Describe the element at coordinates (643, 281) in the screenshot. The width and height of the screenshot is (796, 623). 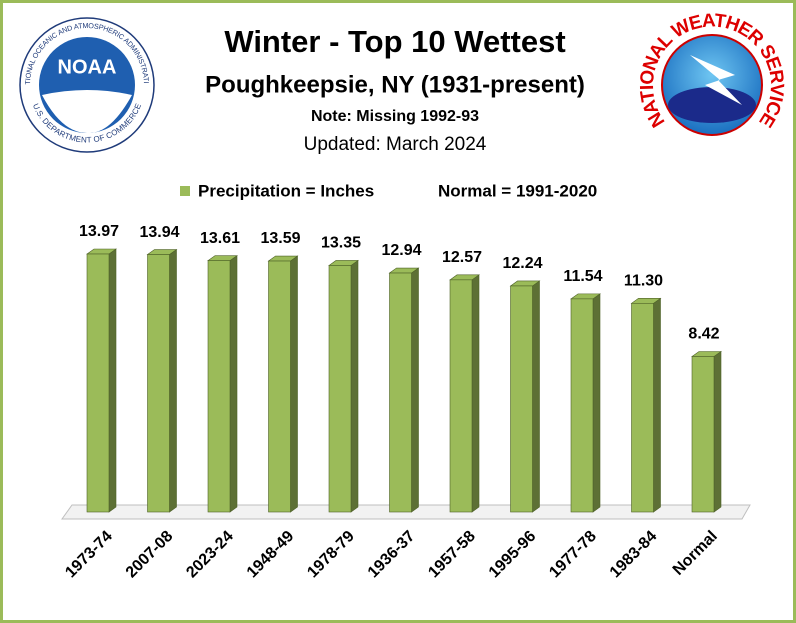
I see `data-label: 11.30` at that location.